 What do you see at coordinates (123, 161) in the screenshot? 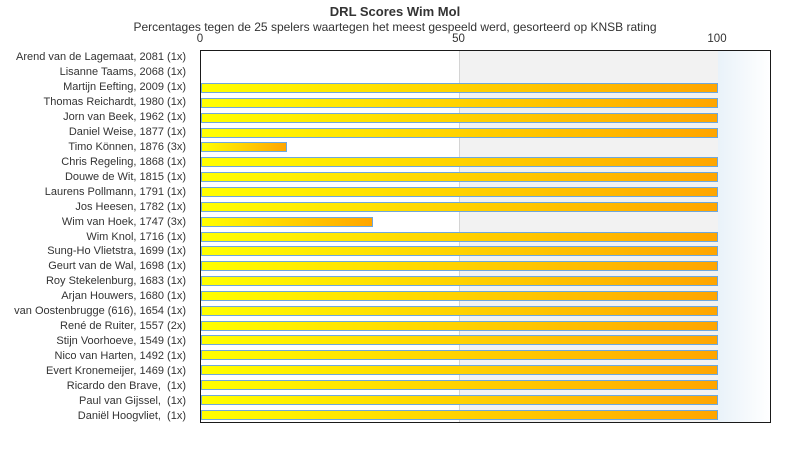
I see `category-label: Chris Regeling, 1868 (1x)` at bounding box center [123, 161].